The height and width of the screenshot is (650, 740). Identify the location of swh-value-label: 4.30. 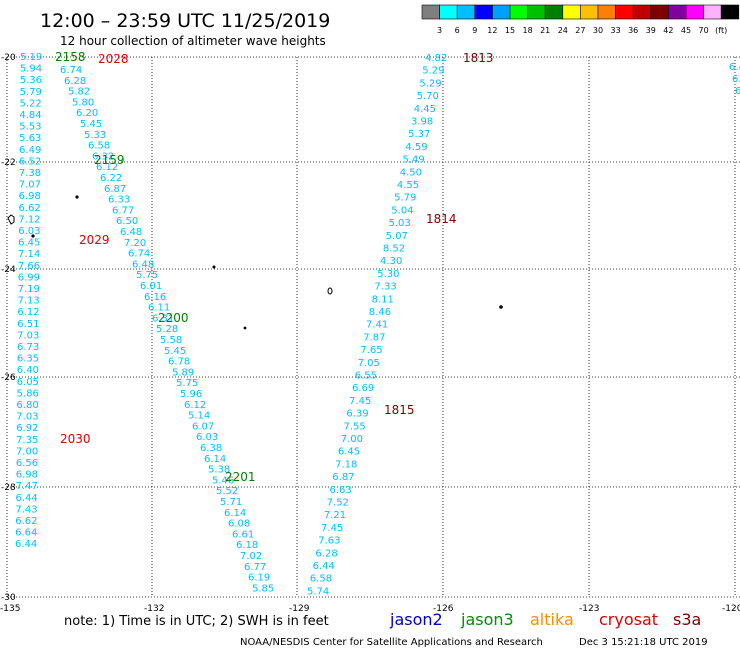
(391, 261).